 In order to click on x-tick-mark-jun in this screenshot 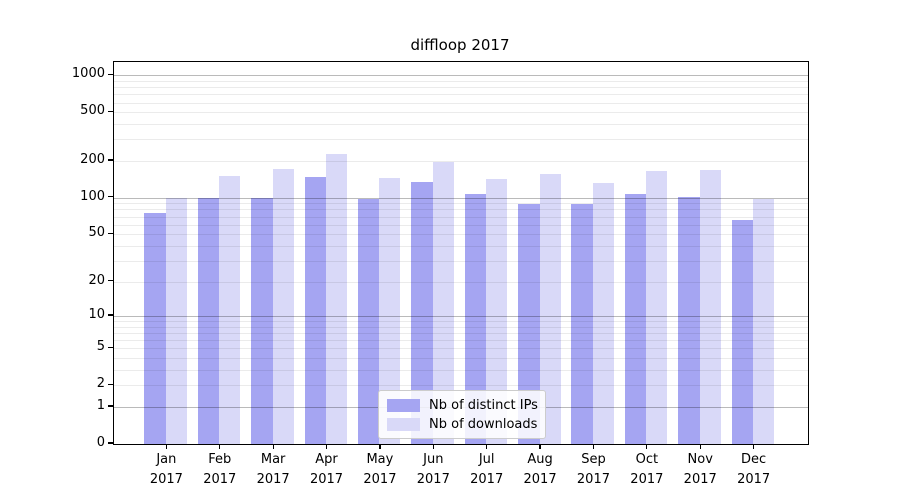, I will do `click(433, 446)`.